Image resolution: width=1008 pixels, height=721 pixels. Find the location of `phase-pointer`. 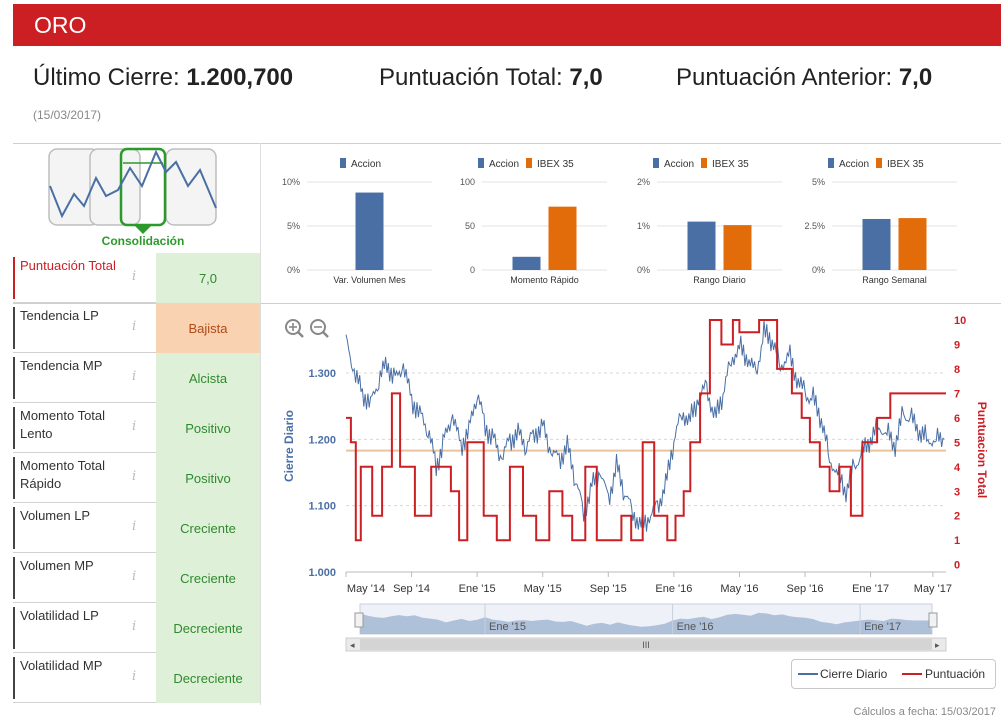

phase-pointer is located at coordinates (143, 229).